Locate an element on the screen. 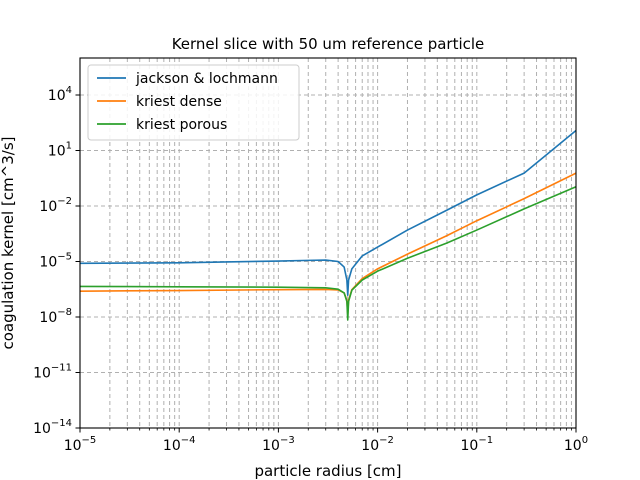 The height and width of the screenshot is (480, 640). y-tick-label: 10⁻⁸ is located at coordinates (55, 316).